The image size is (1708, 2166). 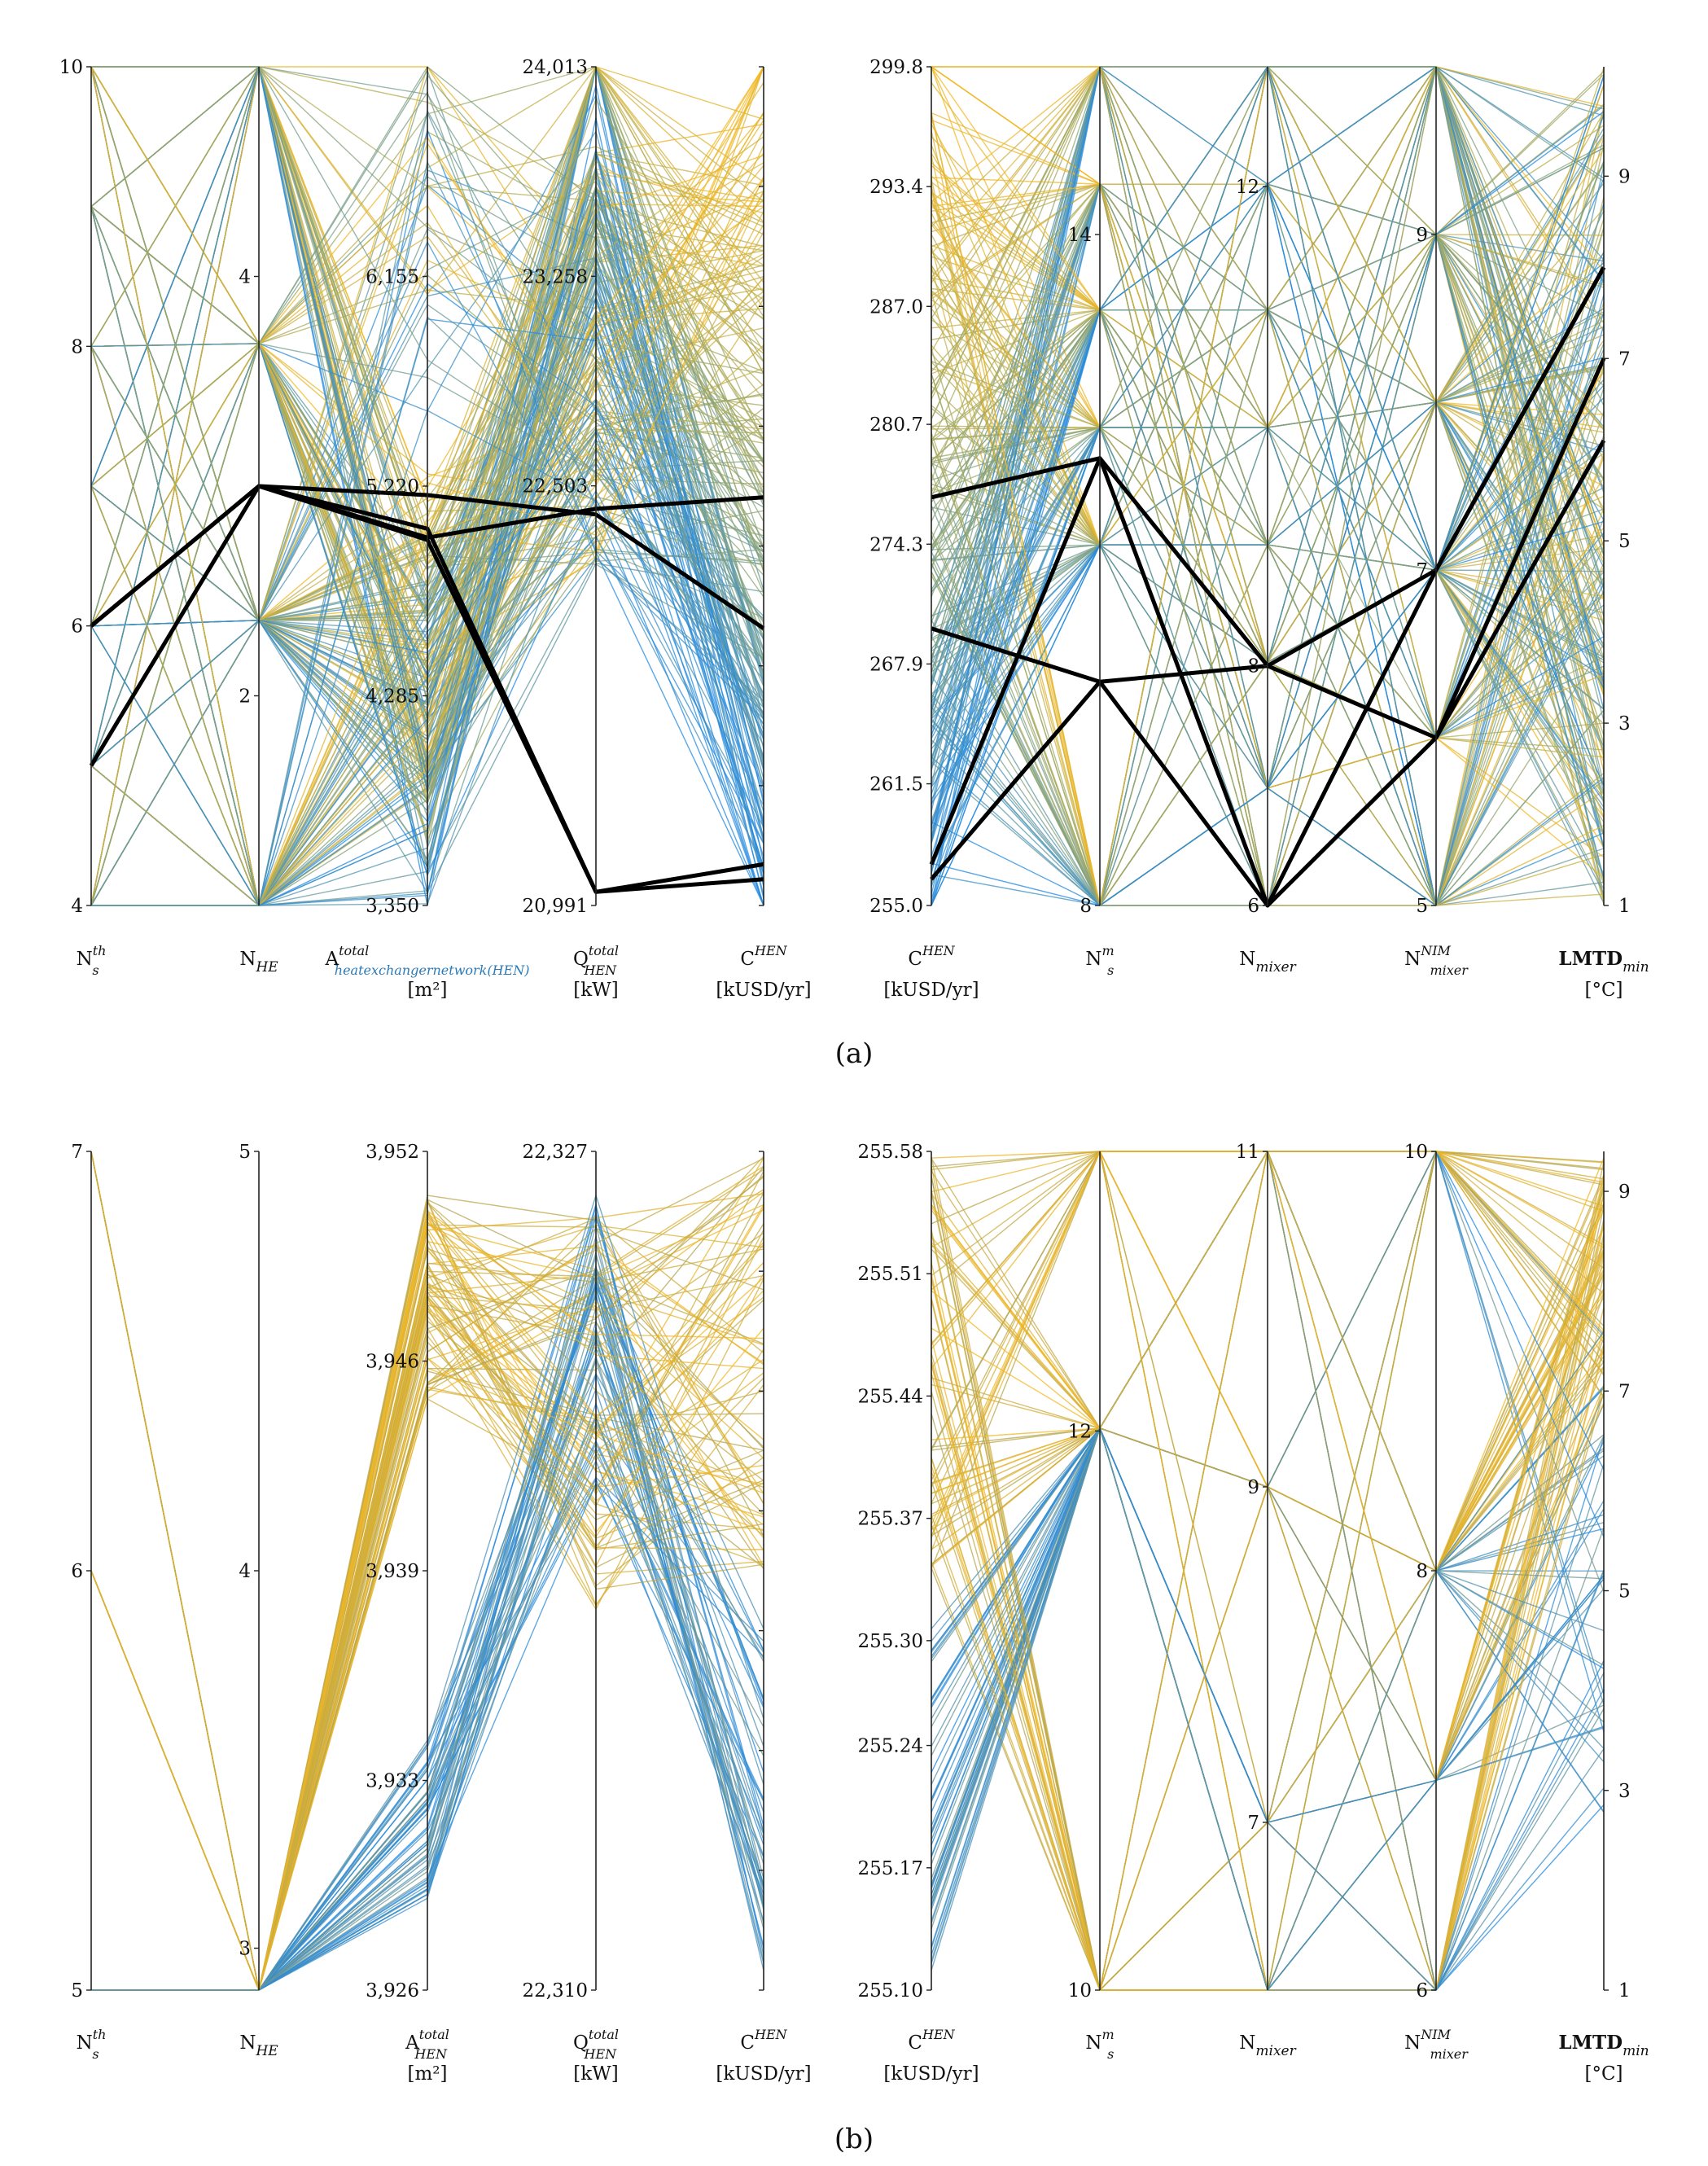 What do you see at coordinates (890, 1519) in the screenshot?
I see `tick-label-C_HEN: 255.37` at bounding box center [890, 1519].